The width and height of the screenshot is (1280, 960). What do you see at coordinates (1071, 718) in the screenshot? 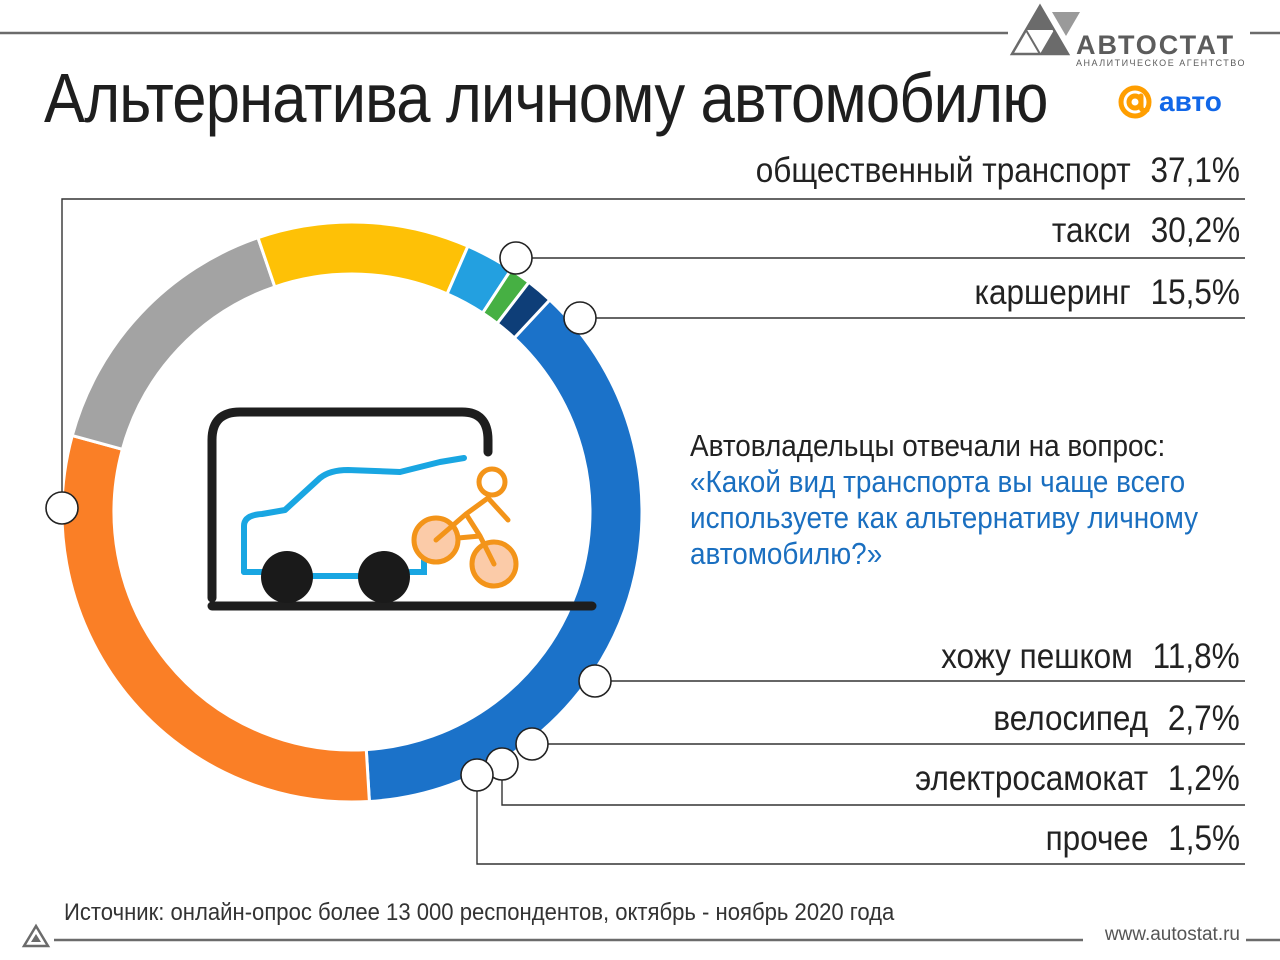
I see `legend-label: велосипед` at bounding box center [1071, 718].